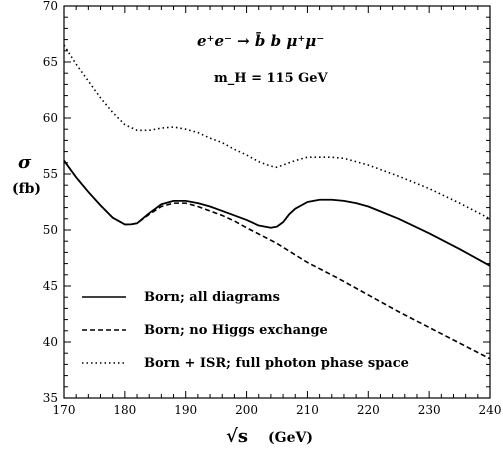 The width and height of the screenshot is (503, 449). What do you see at coordinates (50, 6) in the screenshot?
I see `y-tick-label: 70` at bounding box center [50, 6].